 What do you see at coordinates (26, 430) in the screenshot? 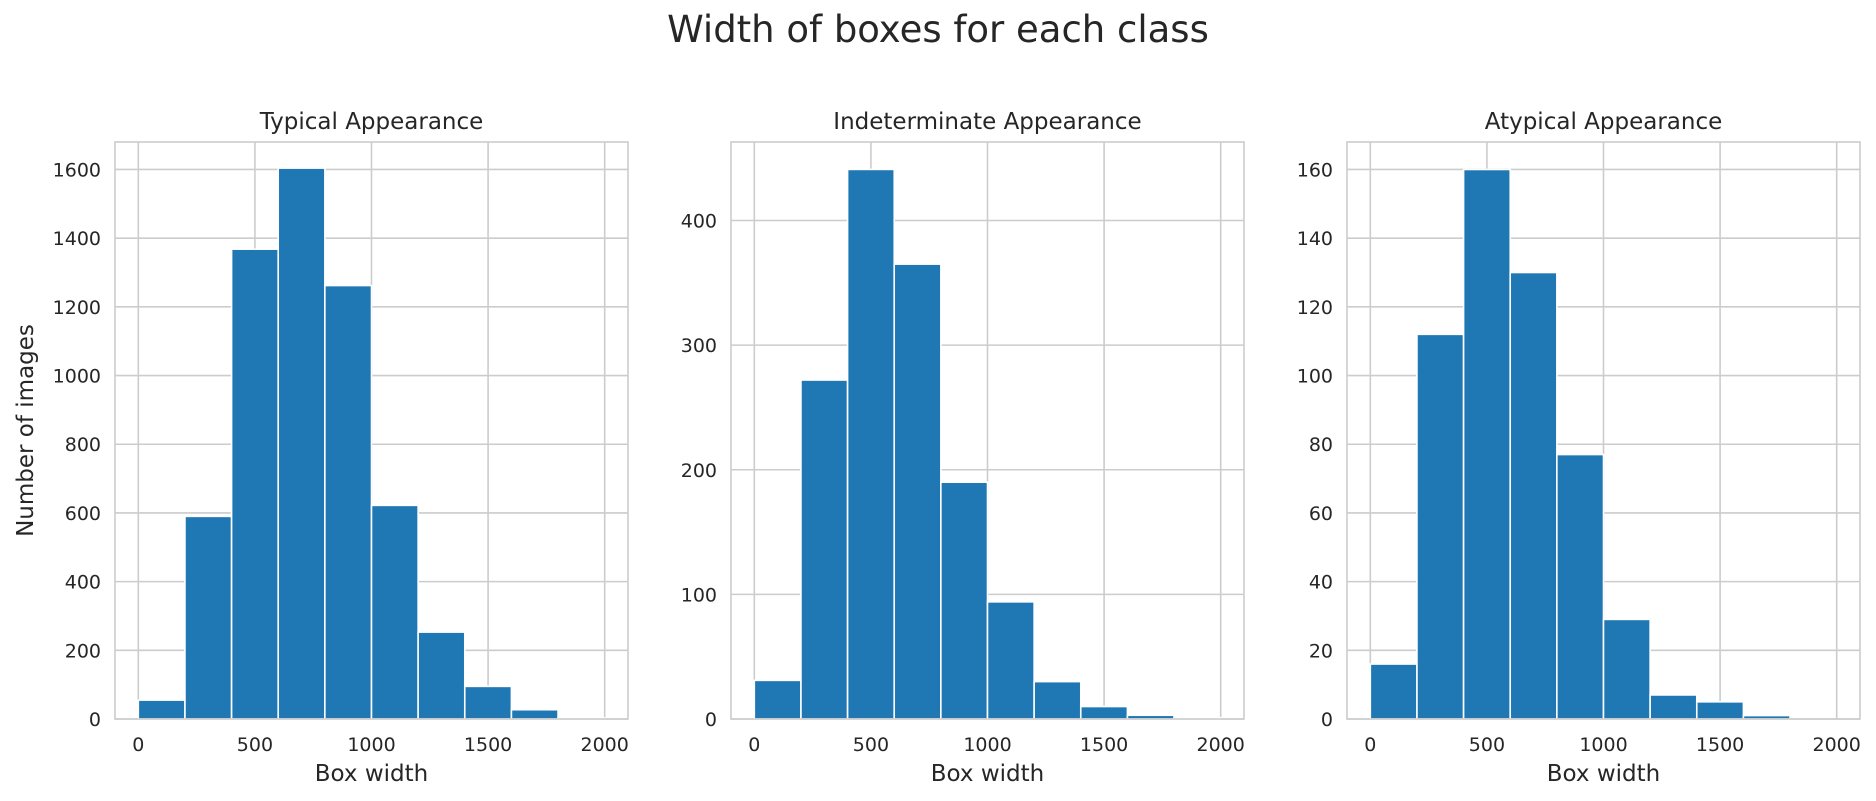
I see `y-axis-label: Number of images` at bounding box center [26, 430].